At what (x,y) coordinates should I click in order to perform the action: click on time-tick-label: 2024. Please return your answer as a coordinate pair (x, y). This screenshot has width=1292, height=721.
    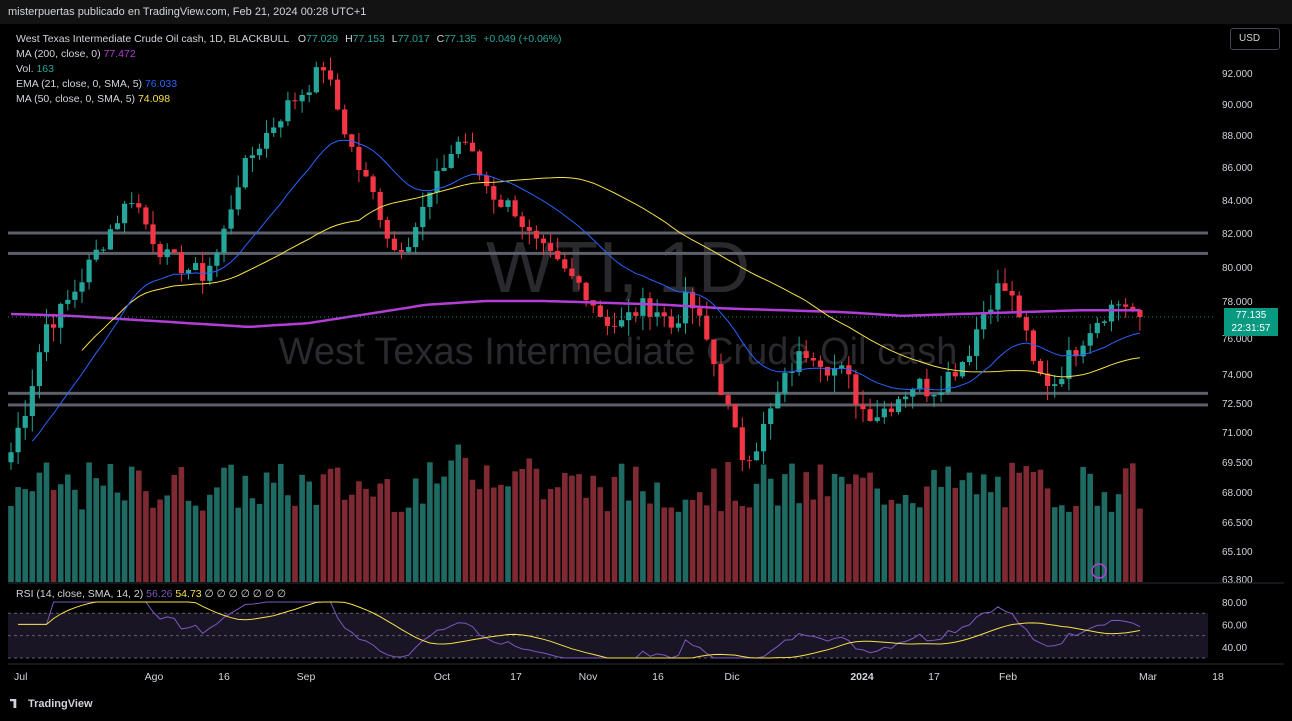
    Looking at the image, I should click on (862, 677).